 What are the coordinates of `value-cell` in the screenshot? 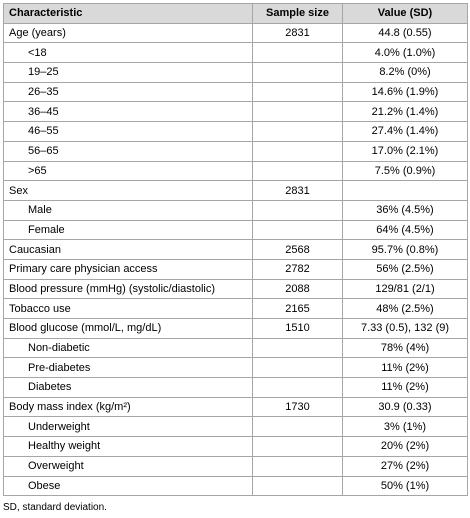 It's located at (405, 190).